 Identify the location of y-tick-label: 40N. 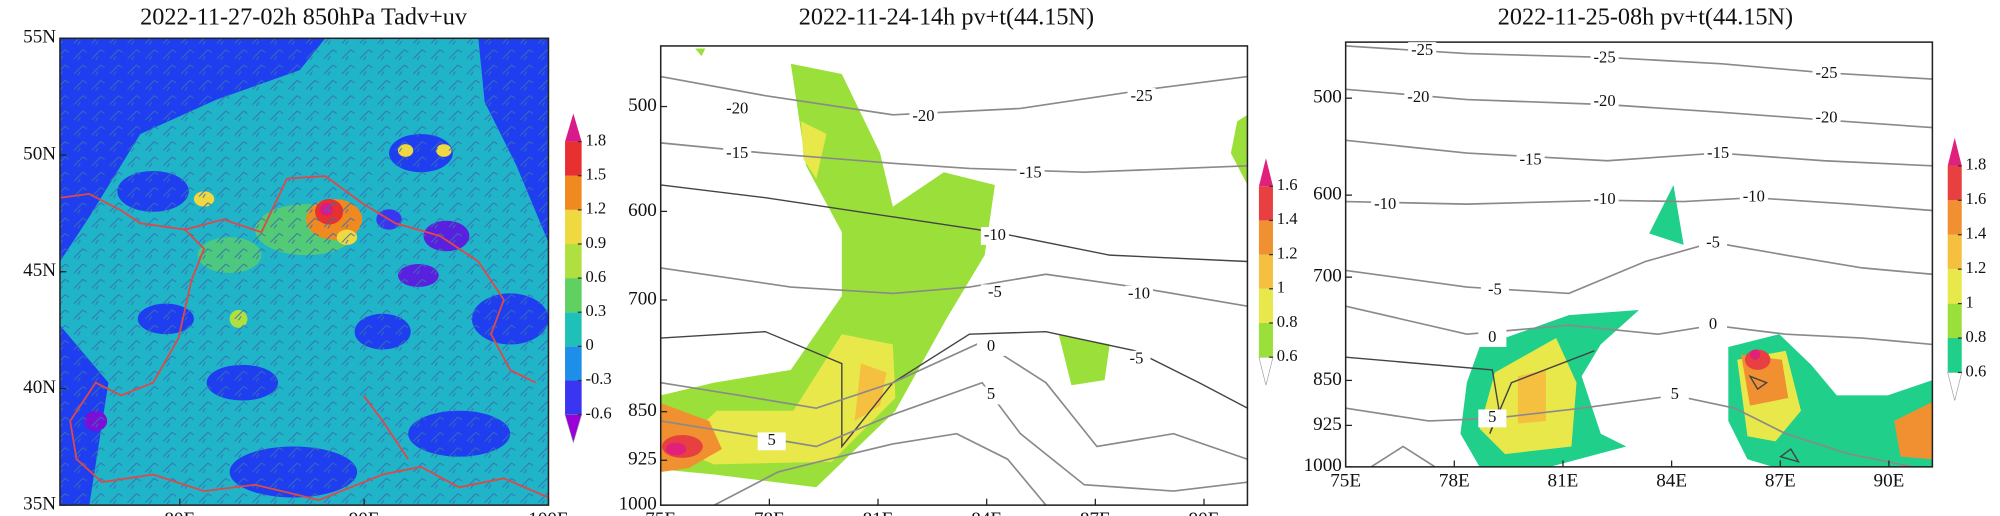
(39, 387).